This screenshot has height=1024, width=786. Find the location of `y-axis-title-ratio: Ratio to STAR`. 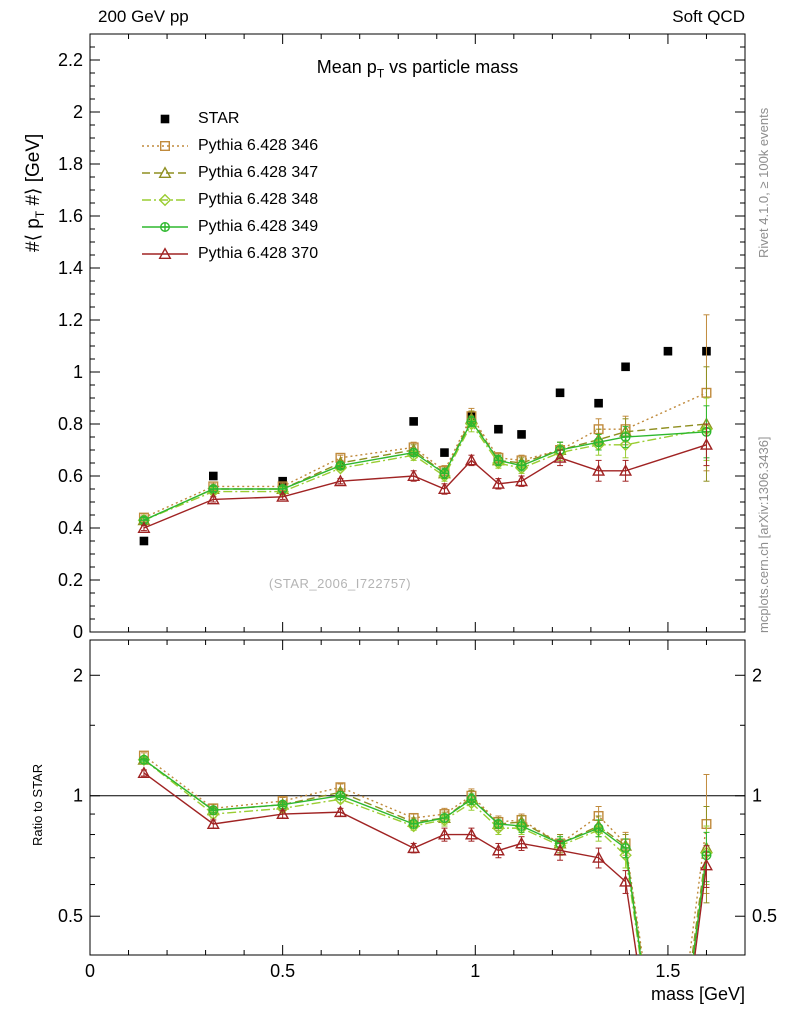

y-axis-title-ratio: Ratio to STAR is located at coordinates (37, 804).